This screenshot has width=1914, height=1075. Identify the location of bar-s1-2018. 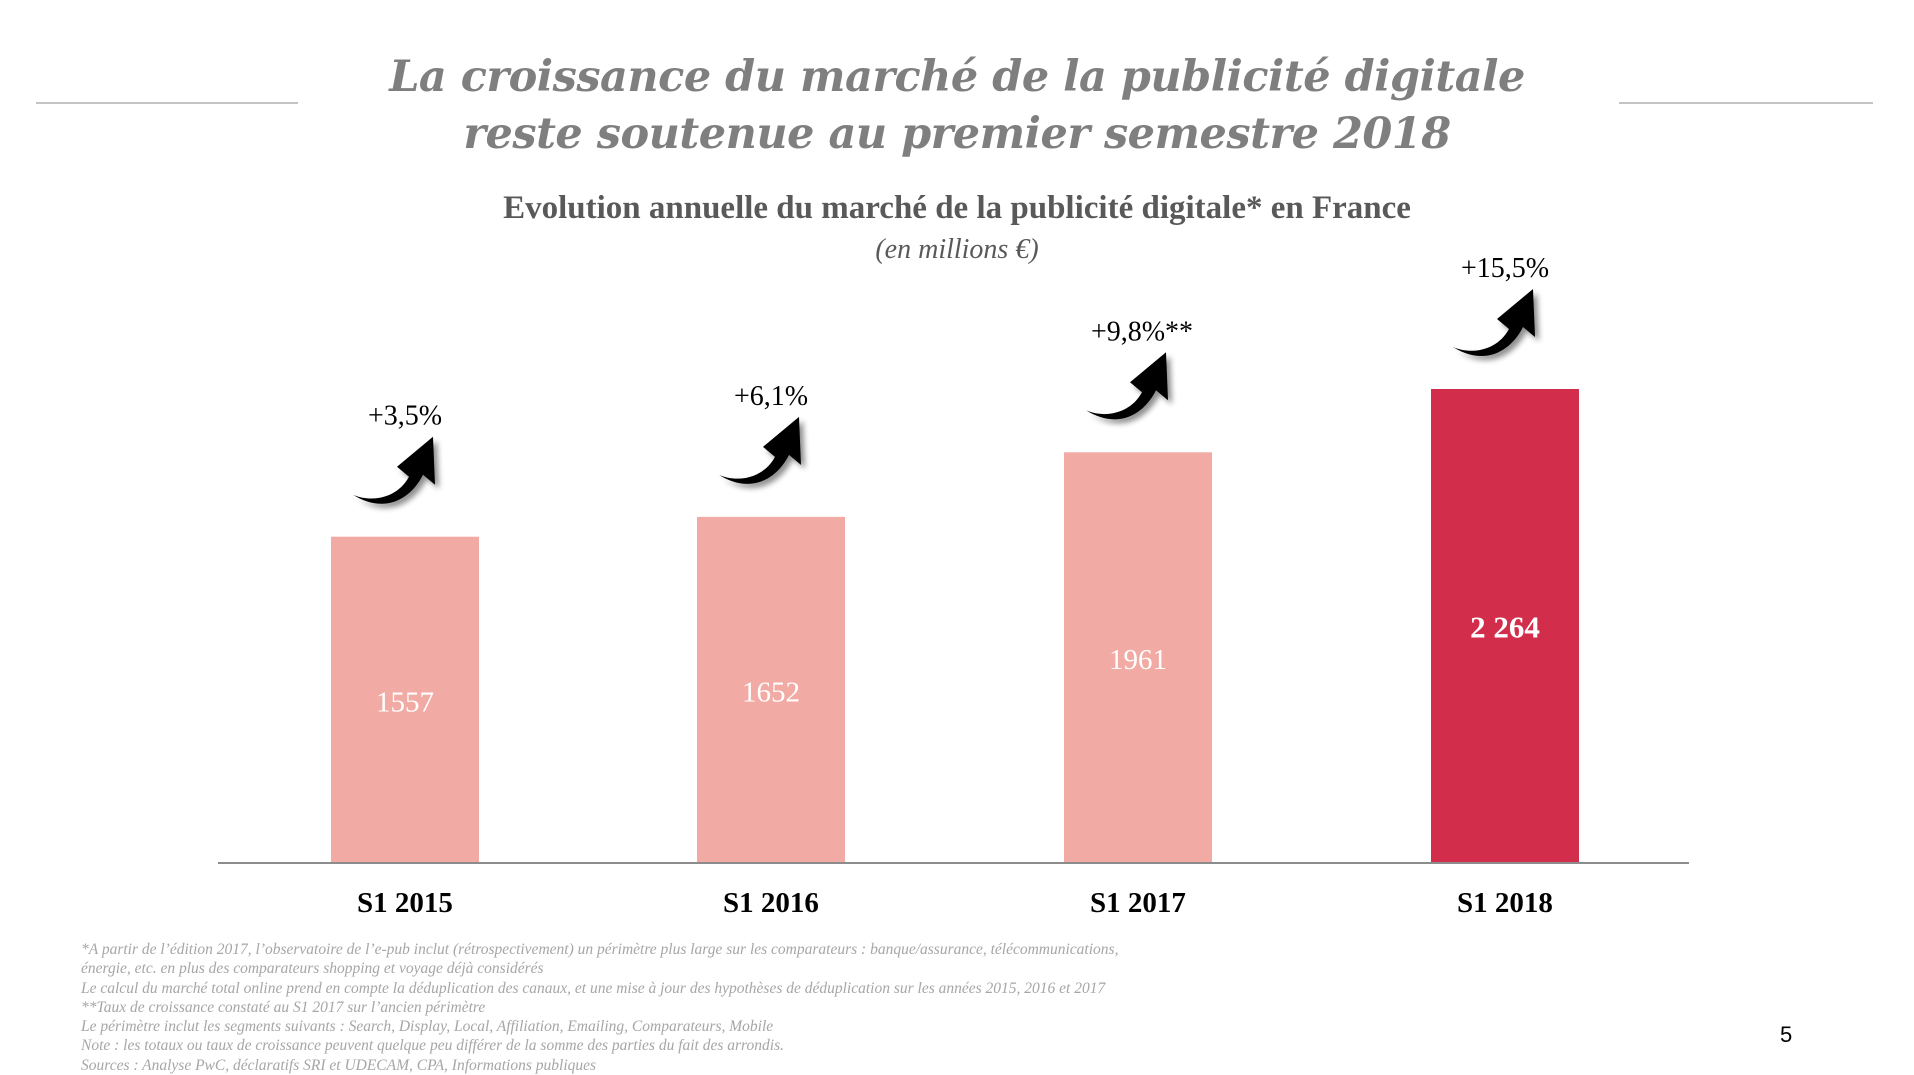
(1505, 625).